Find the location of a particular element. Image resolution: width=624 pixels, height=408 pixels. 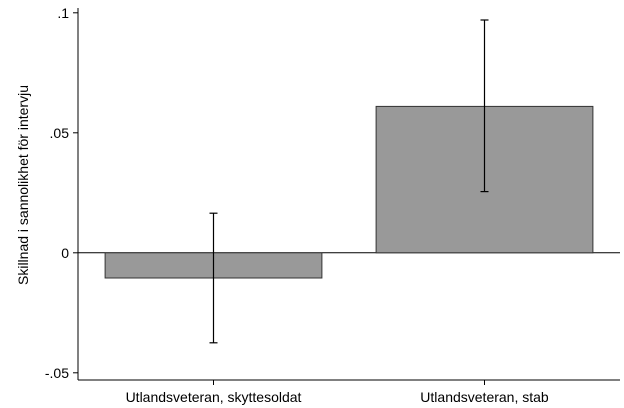

y-tick-label: .05 is located at coordinates (60, 133).